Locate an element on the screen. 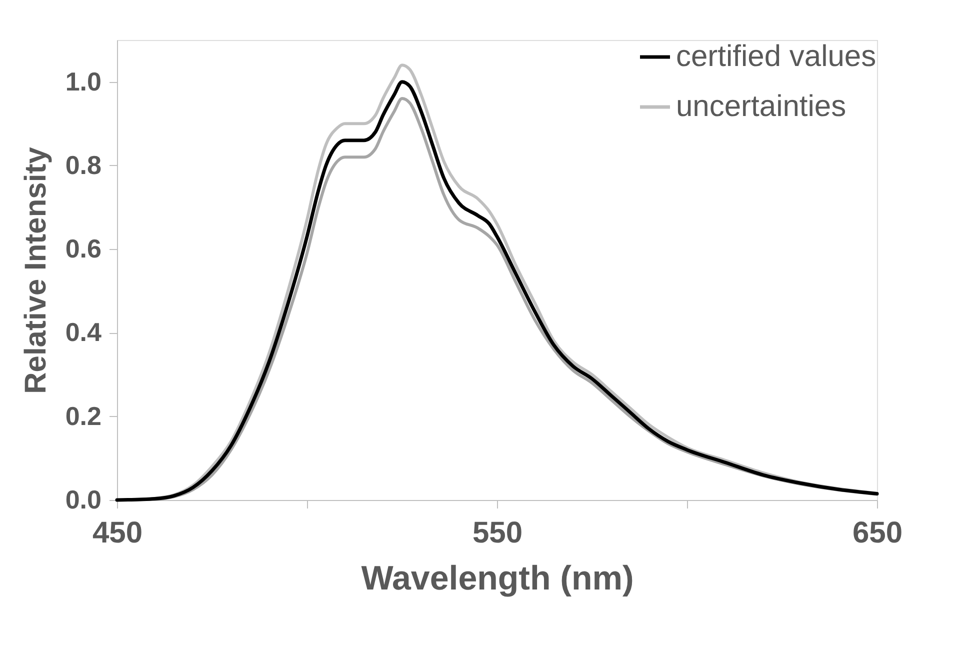 The image size is (959, 672). legend-label: certified values is located at coordinates (776, 56).